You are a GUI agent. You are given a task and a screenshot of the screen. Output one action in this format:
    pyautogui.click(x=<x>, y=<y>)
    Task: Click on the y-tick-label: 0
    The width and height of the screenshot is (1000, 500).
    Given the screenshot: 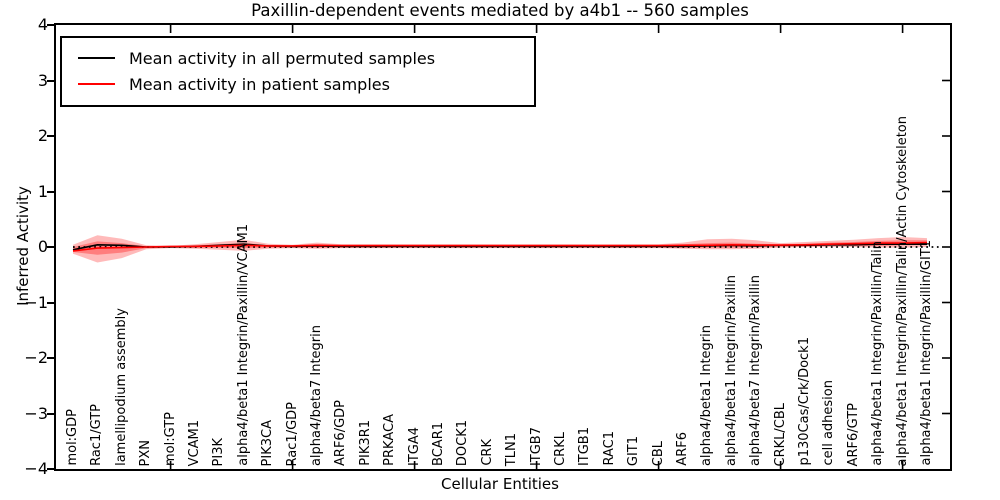 What is the action you would take?
    pyautogui.click(x=42, y=246)
    